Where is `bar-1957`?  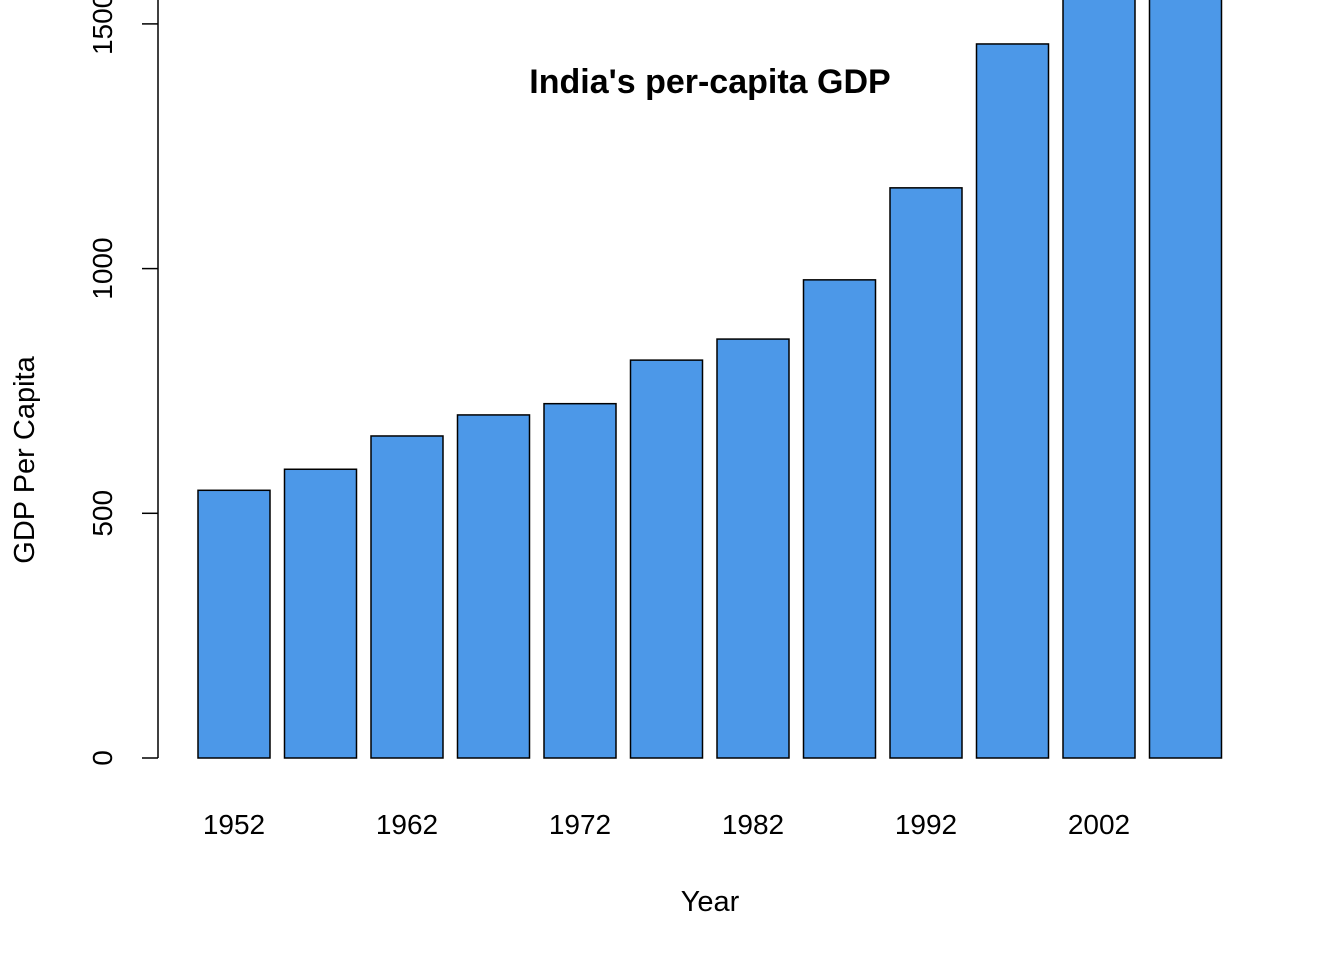 bar-1957 is located at coordinates (320, 613).